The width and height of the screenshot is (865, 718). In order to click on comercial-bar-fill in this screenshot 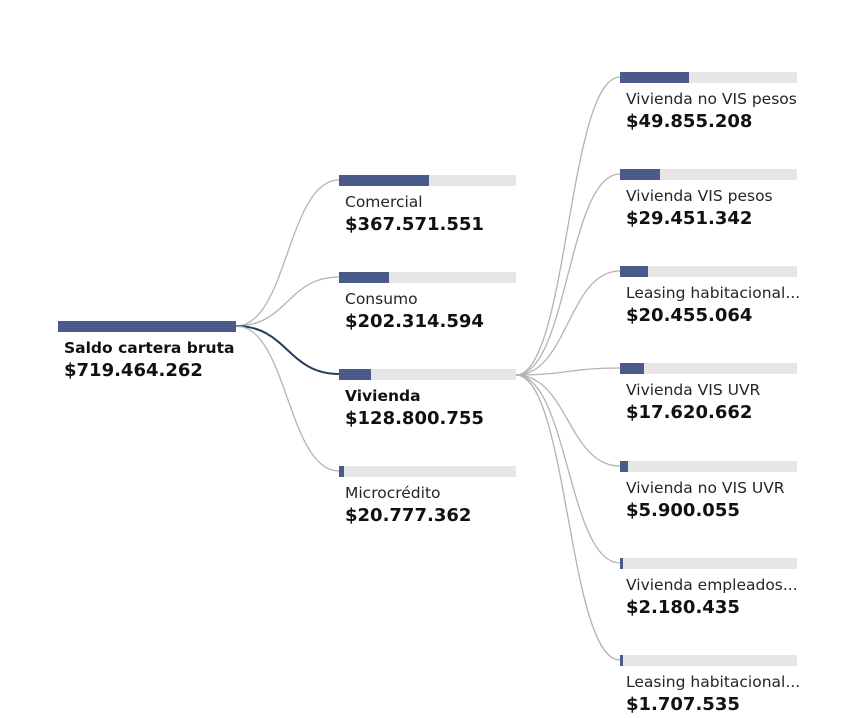, I will do `click(384, 180)`.